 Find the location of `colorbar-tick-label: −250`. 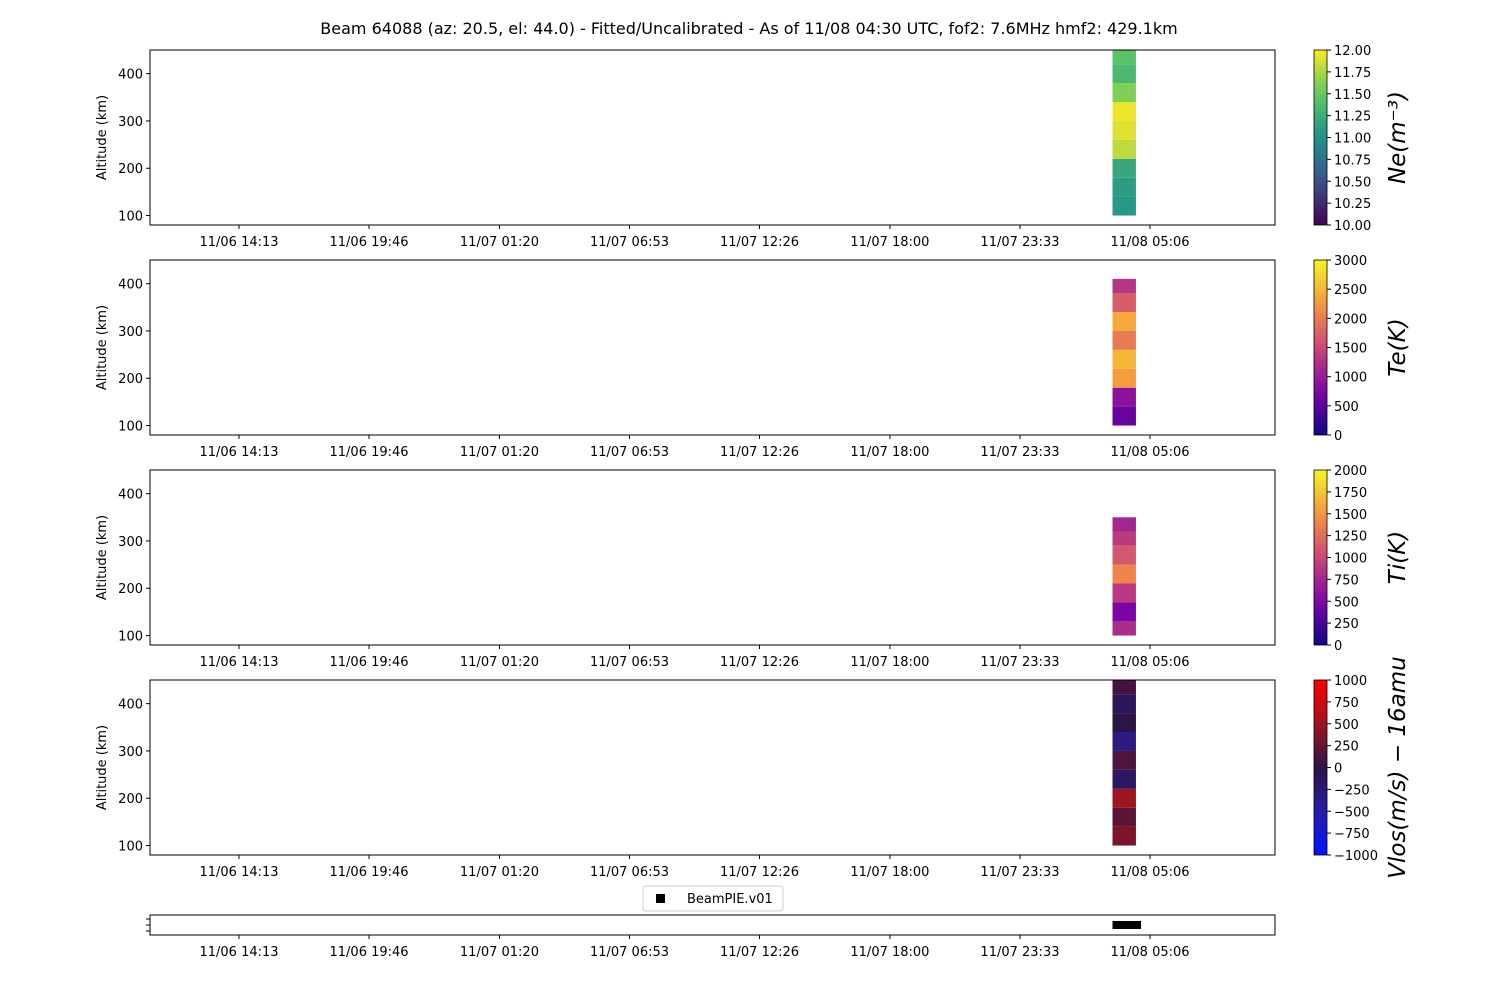

colorbar-tick-label: −250 is located at coordinates (1352, 790).